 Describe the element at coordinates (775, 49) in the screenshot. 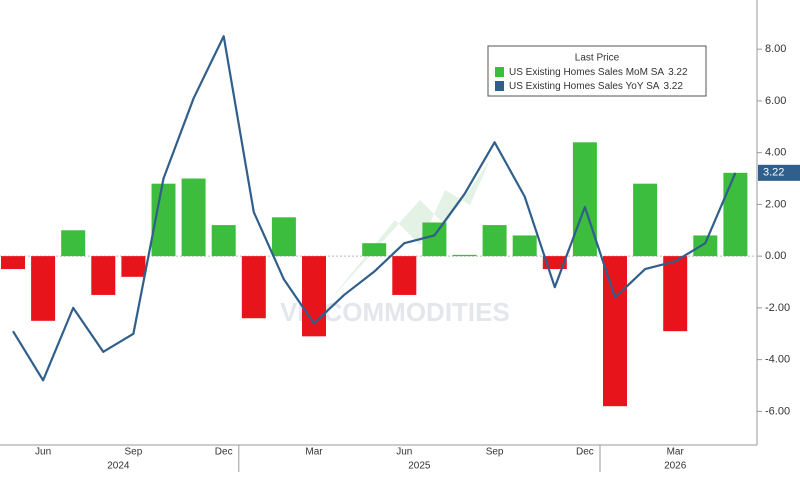

I see `y-tick-label: 8.00` at that location.